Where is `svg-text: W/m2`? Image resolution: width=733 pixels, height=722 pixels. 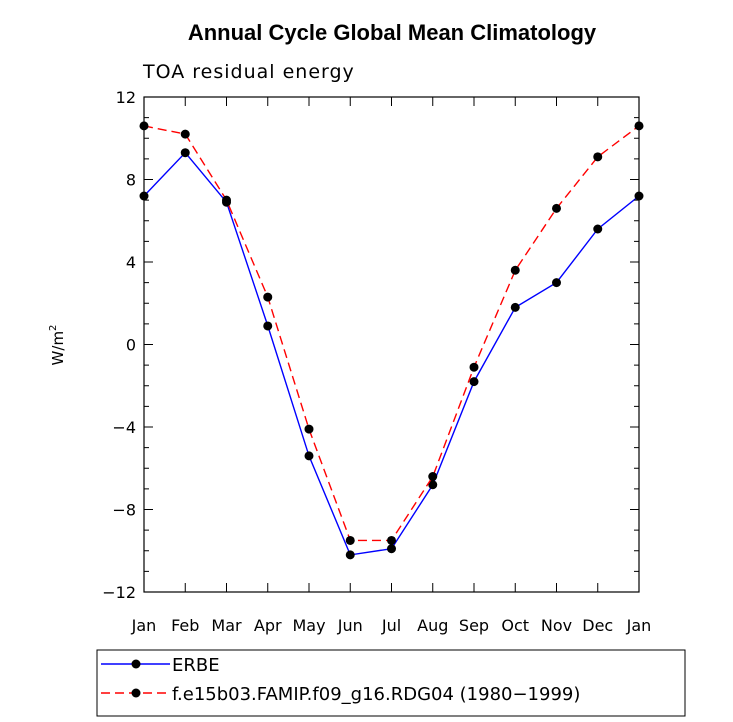
svg-text: W/m2 is located at coordinates (57, 345).